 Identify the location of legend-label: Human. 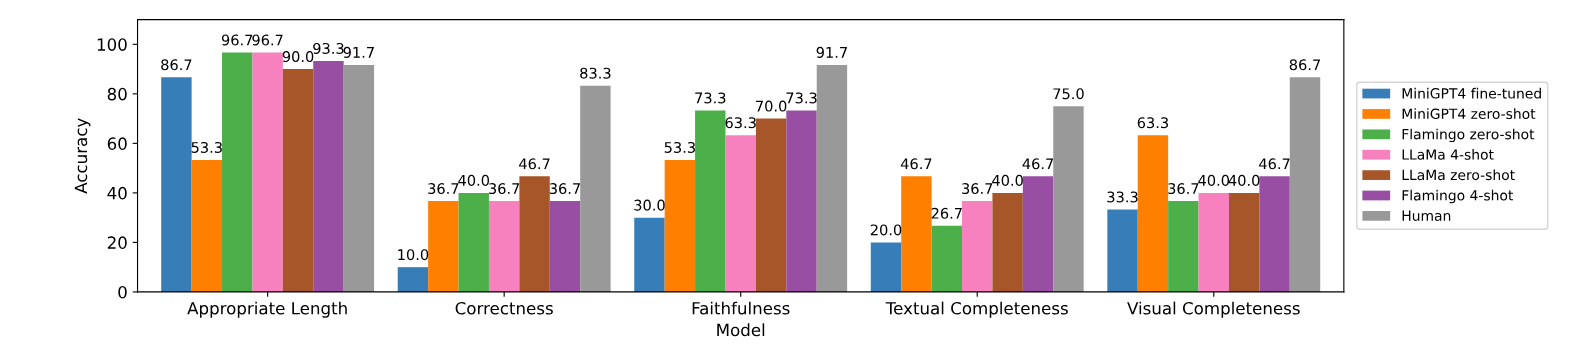
(1426, 215).